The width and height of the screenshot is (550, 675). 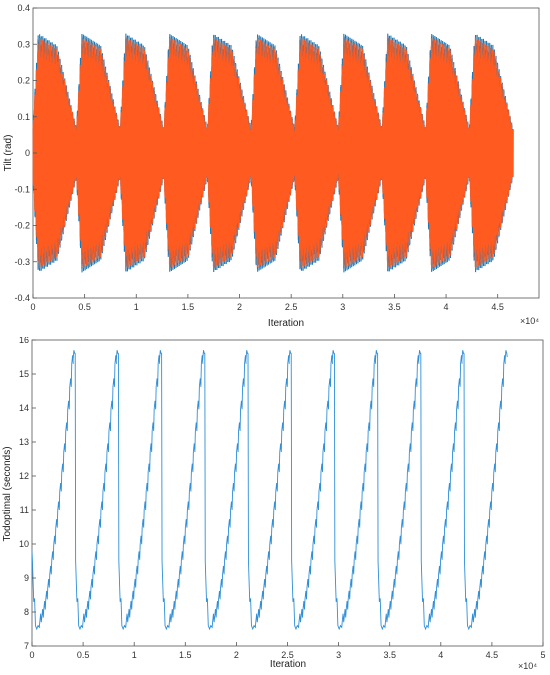 What do you see at coordinates (84, 307) in the screenshot?
I see `tilt-x-tick-label: 0.5` at bounding box center [84, 307].